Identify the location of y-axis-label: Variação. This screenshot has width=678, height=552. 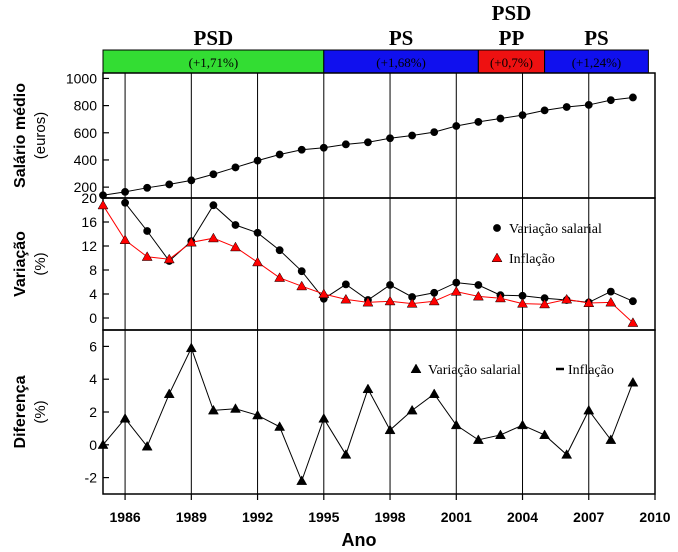
(20, 264).